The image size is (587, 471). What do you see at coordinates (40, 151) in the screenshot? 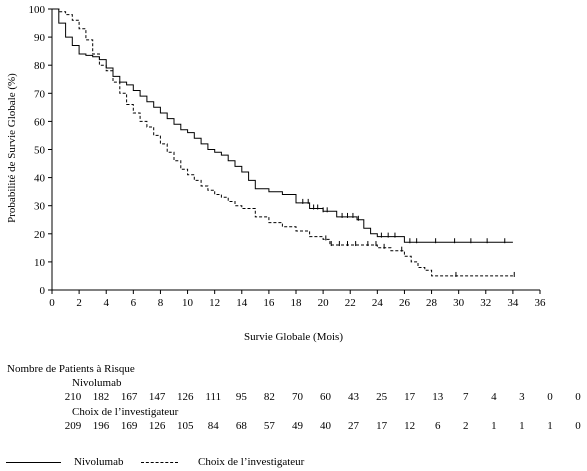
I see `y-tick-label: 50` at bounding box center [40, 151].